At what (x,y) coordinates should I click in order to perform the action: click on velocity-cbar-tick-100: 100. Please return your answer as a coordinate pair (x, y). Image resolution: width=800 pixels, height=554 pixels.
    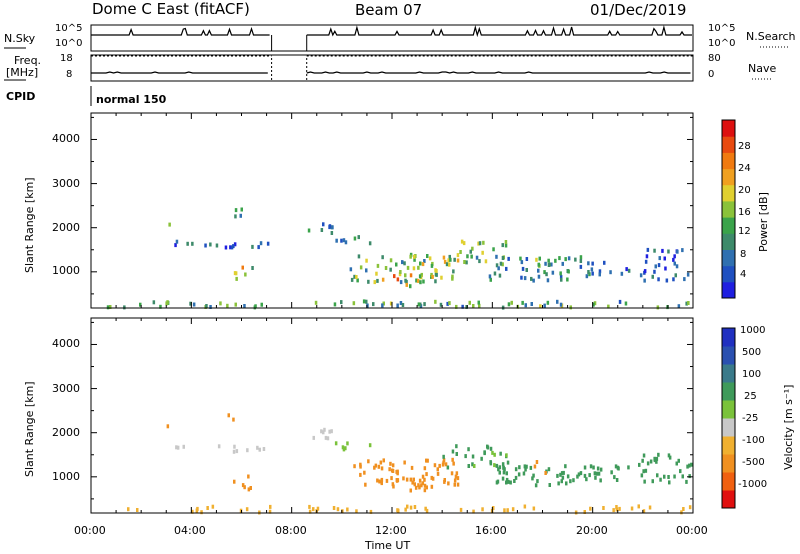
    Looking at the image, I should click on (752, 374).